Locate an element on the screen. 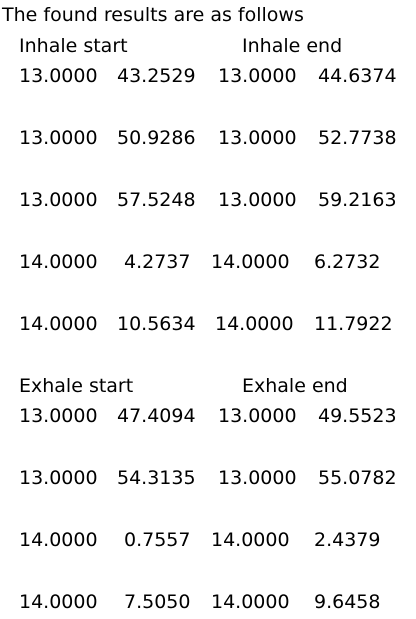 Image resolution: width=416 pixels, height=619 pixels. exhale-start-second: 0.7557 is located at coordinates (157, 540).